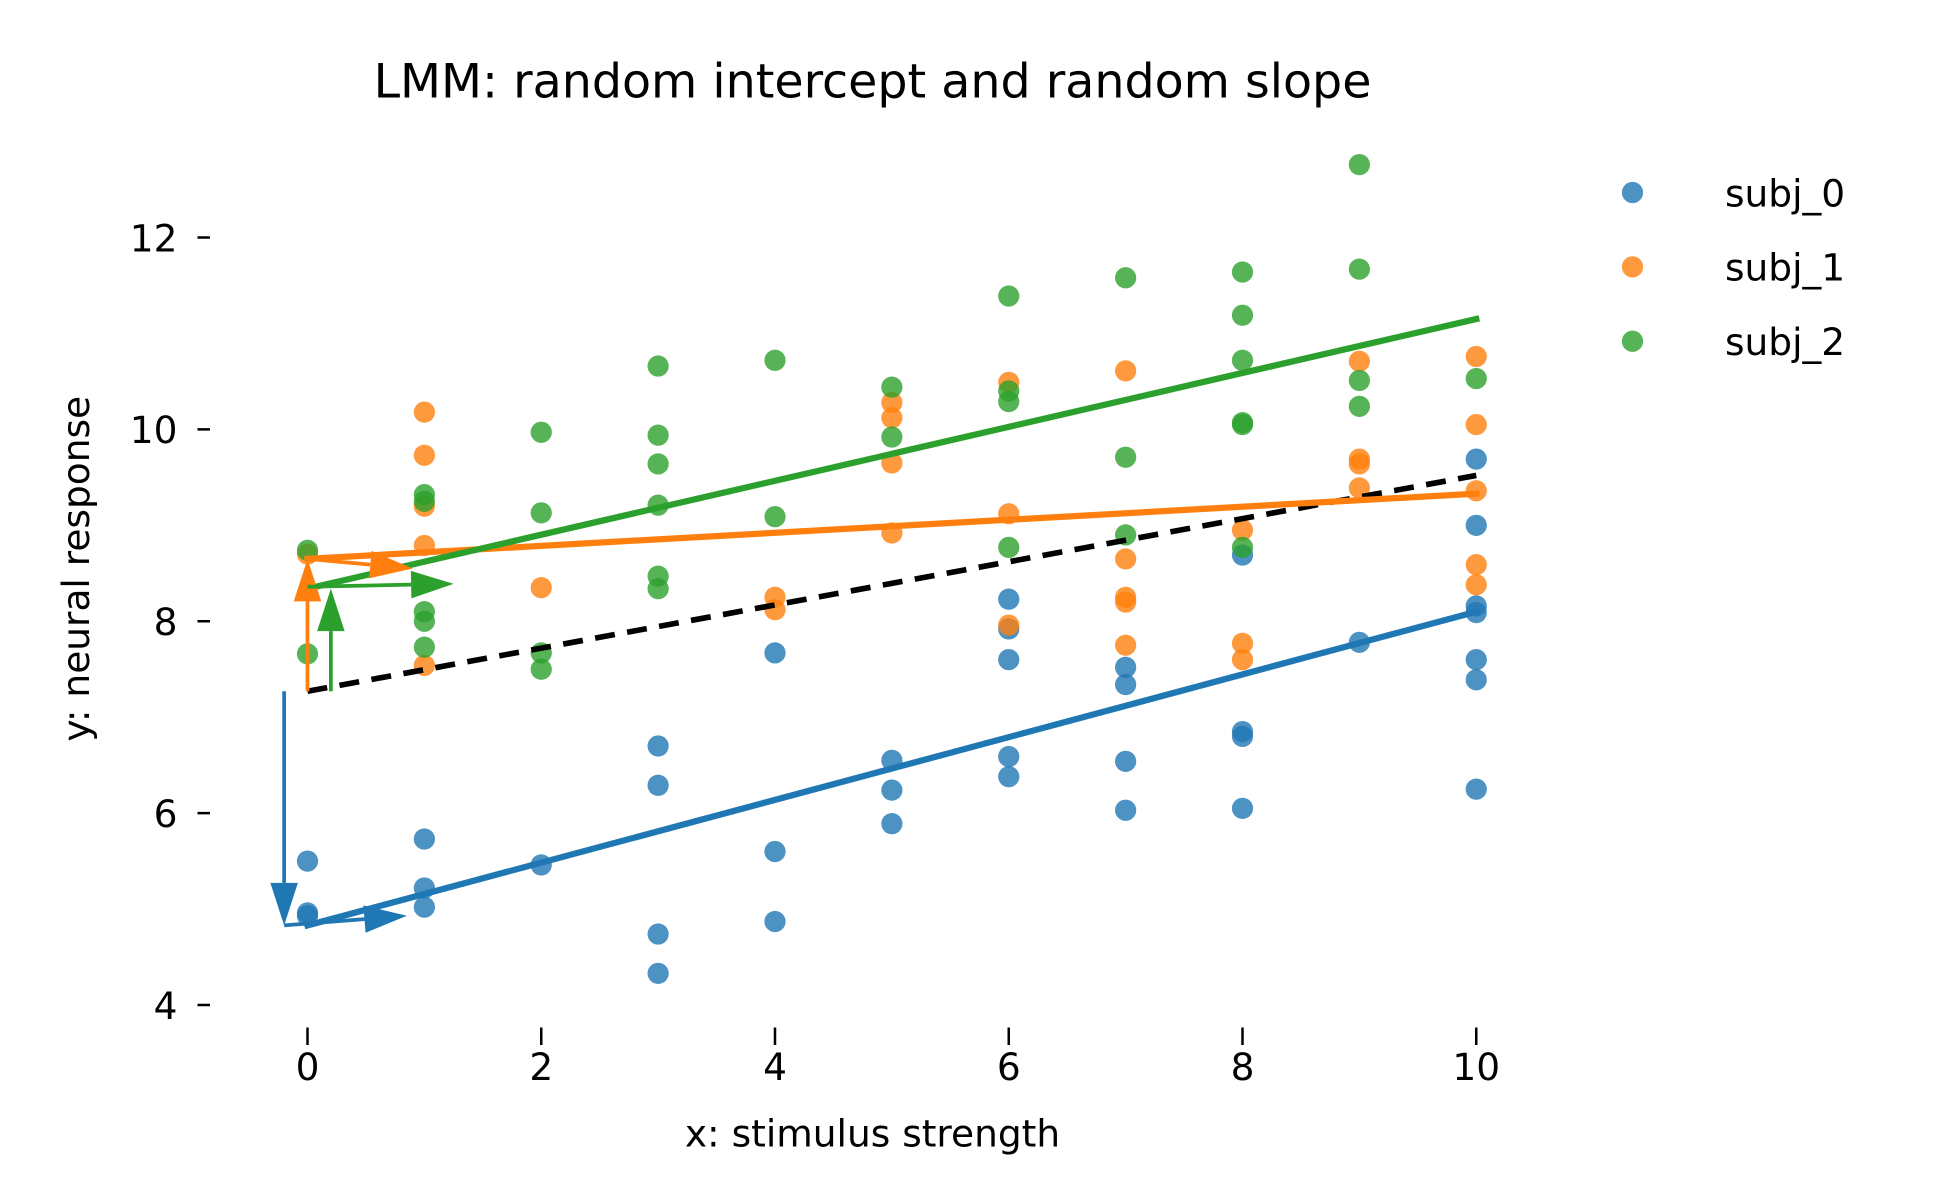  Describe the element at coordinates (1243, 1067) in the screenshot. I see `x-tick-label: 8` at that location.